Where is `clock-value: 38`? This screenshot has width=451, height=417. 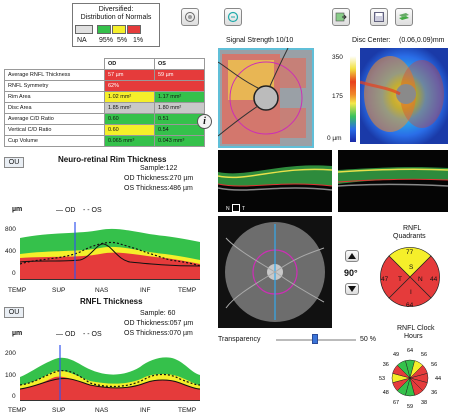 clock-value: 38 is located at coordinates (424, 403).